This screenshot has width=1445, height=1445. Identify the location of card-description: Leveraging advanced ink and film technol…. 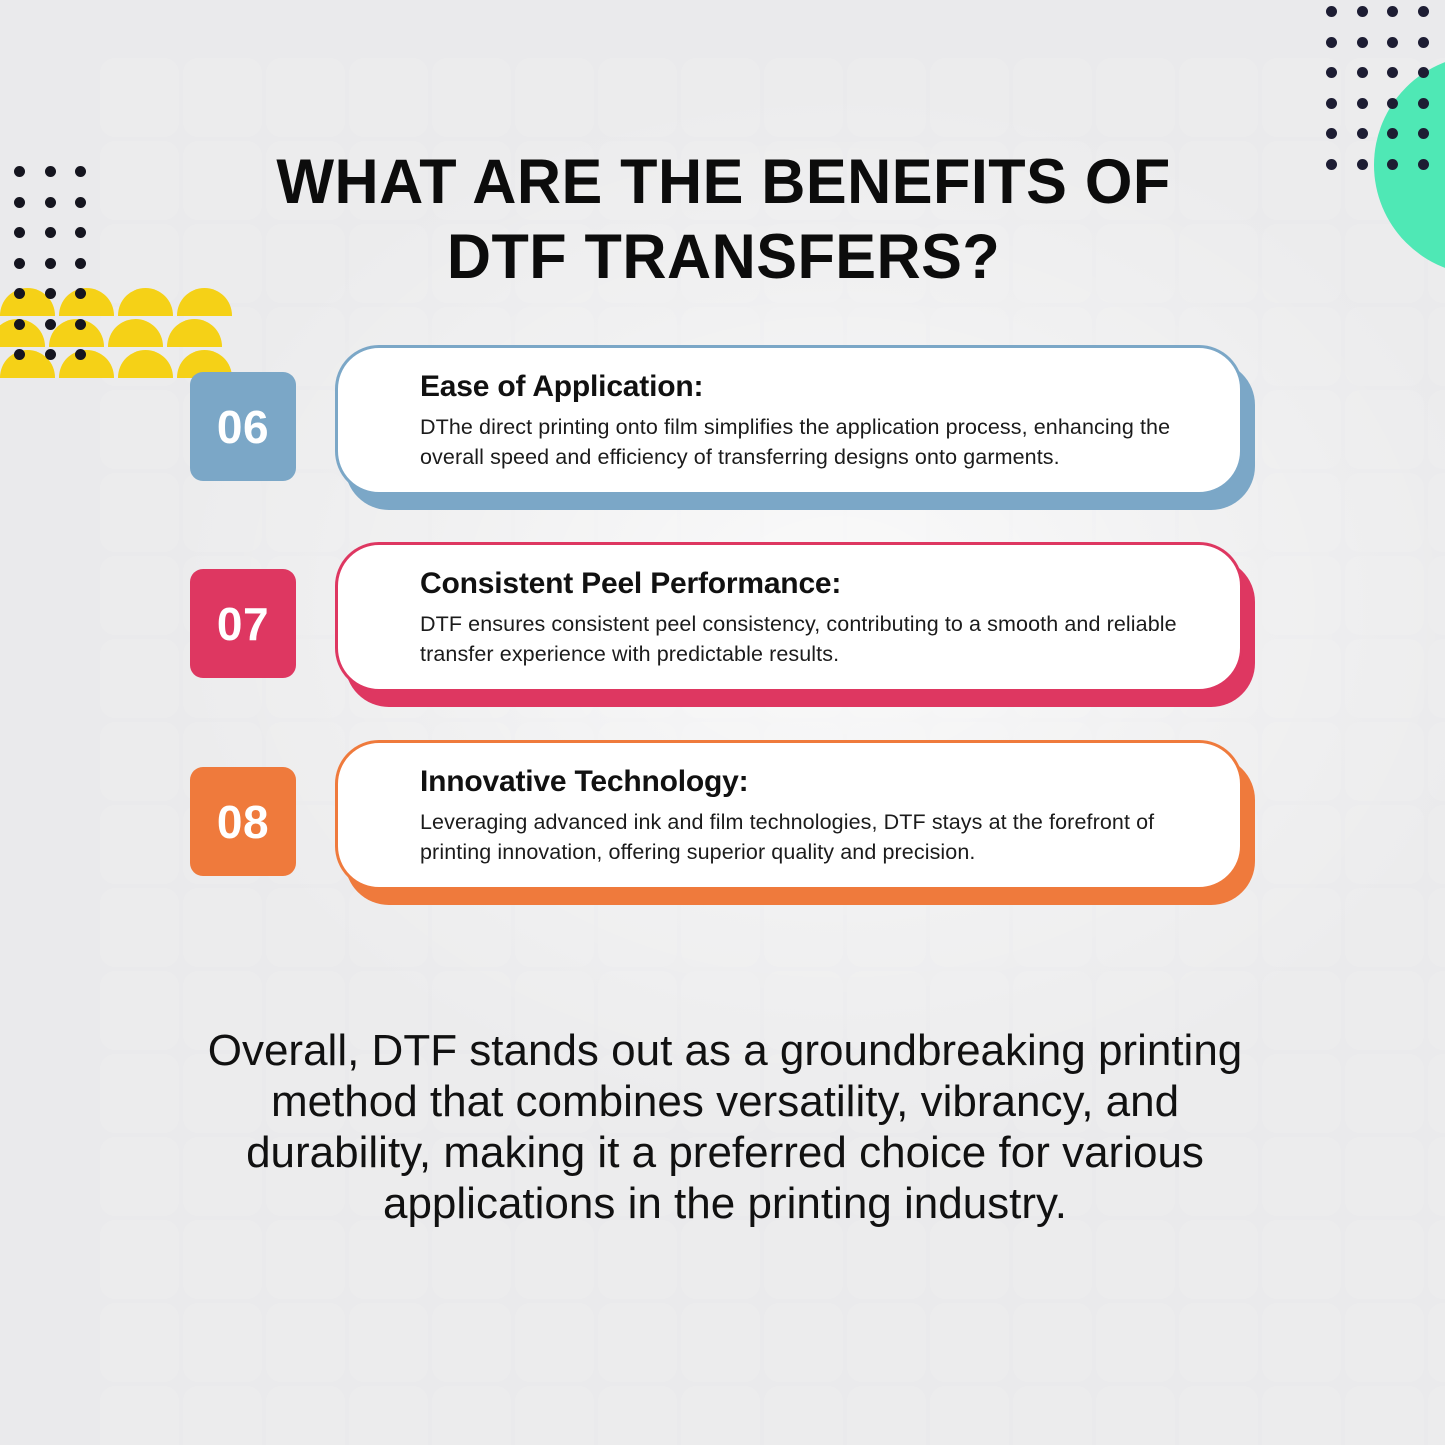
(787, 837).